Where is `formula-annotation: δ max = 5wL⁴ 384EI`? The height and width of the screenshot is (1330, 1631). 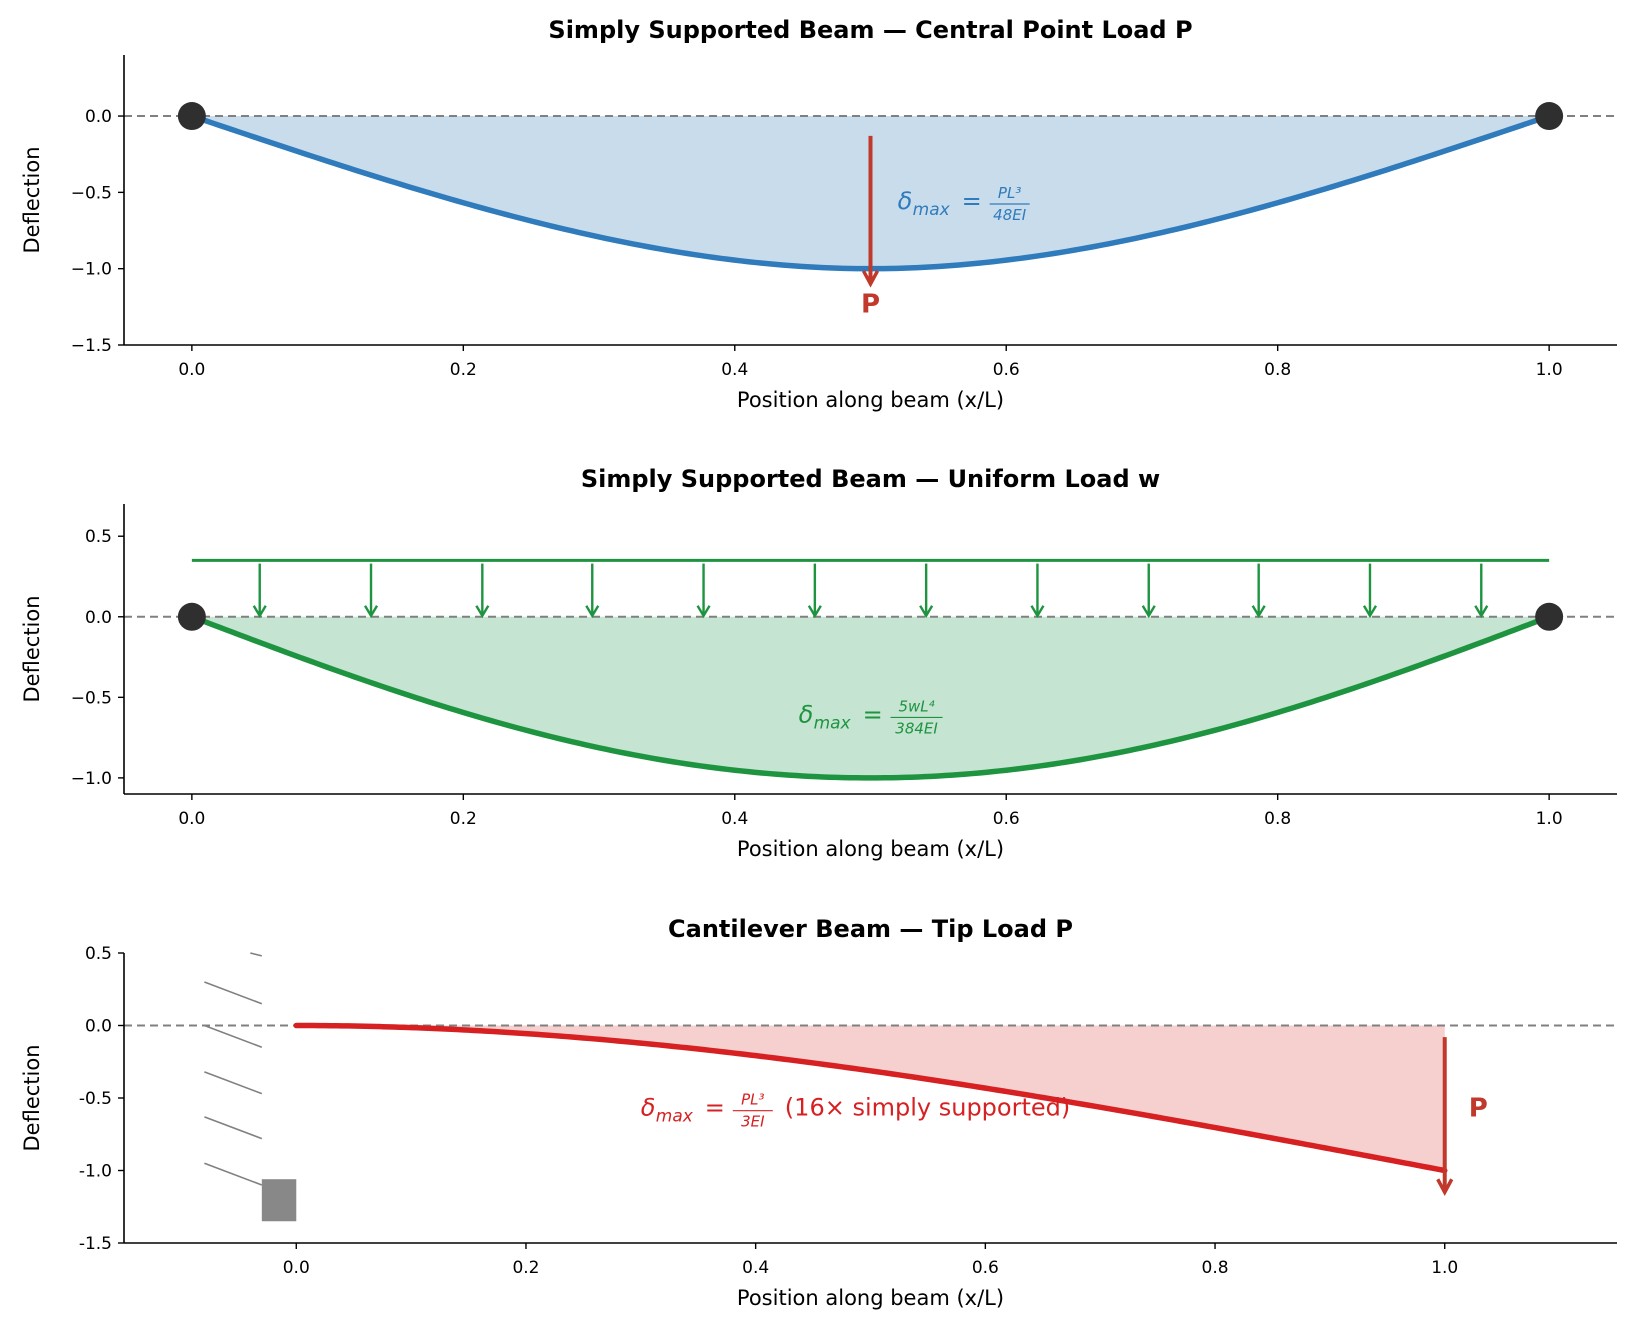
formula-annotation: δ max = 5wL⁴ 384EI is located at coordinates (871, 717).